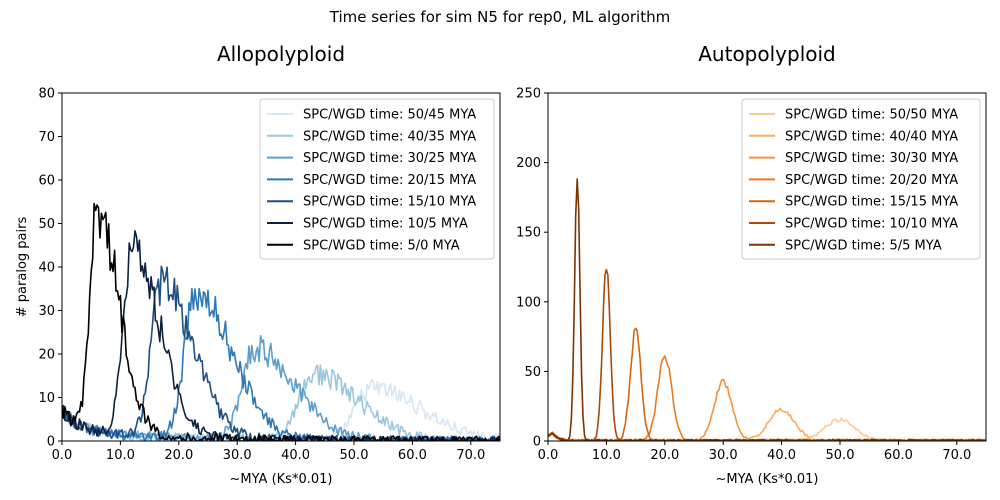 This screenshot has width=1000, height=500. What do you see at coordinates (528, 163) in the screenshot?
I see `y-tick-label: 200` at bounding box center [528, 163].